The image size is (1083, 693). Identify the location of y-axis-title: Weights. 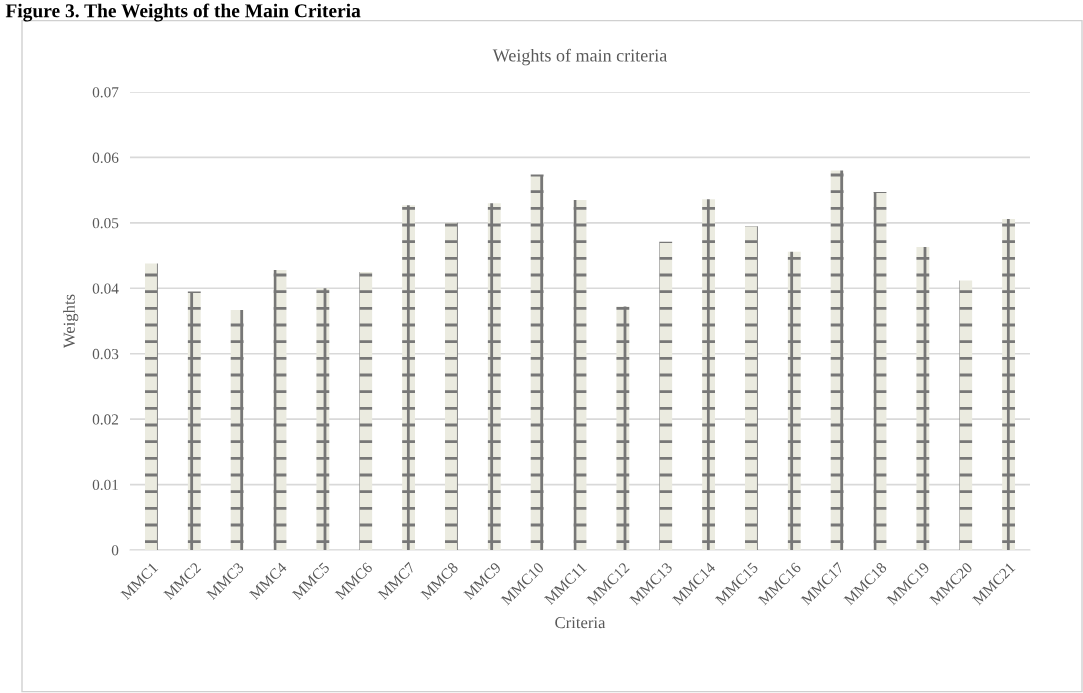
(71, 321).